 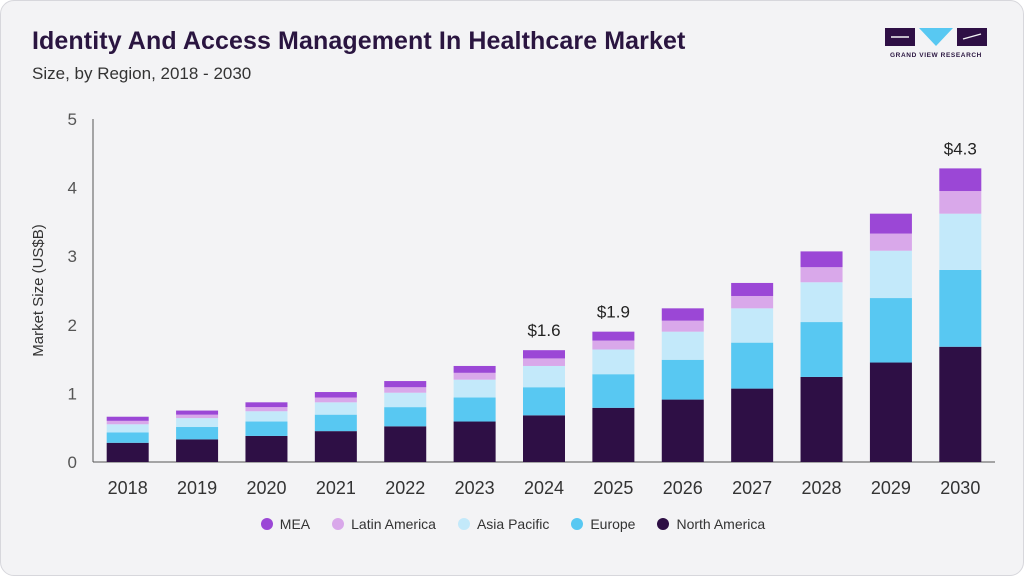 I want to click on bar-segment-latin-america-2030, so click(x=960, y=202).